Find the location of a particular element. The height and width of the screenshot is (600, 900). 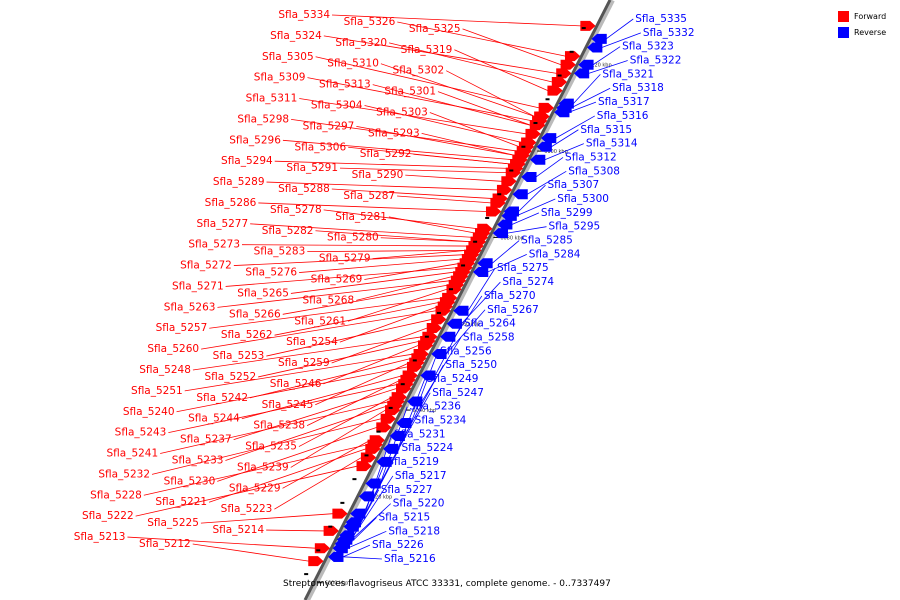

gene-label: Sfla_5307 is located at coordinates (573, 185).